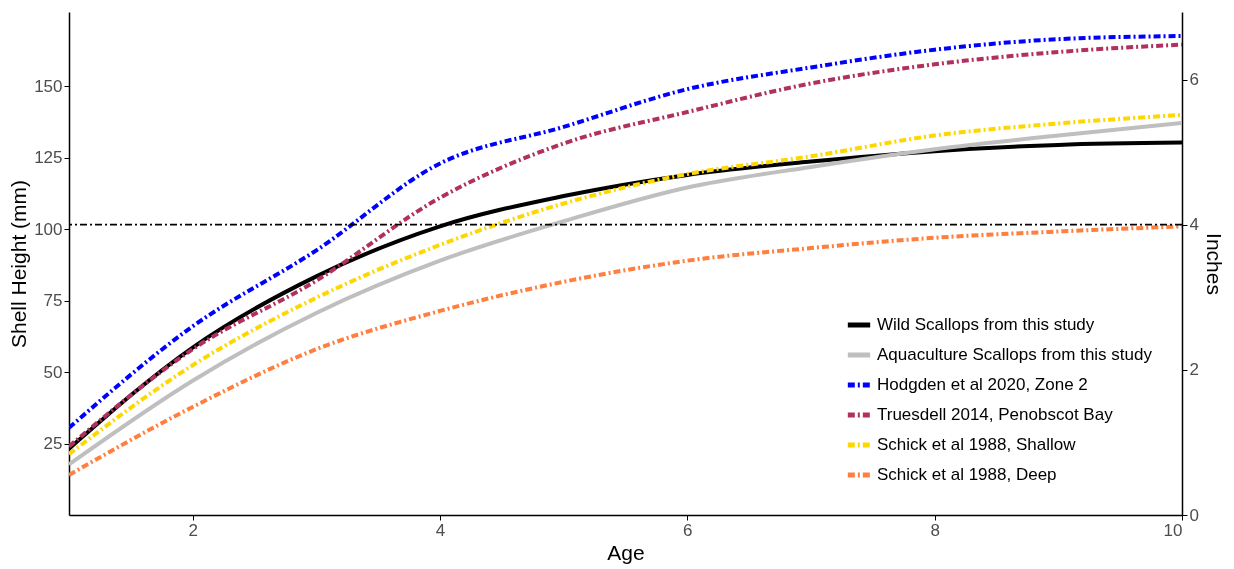  Describe the element at coordinates (626, 552) in the screenshot. I see `x-axis-title: Age` at that location.